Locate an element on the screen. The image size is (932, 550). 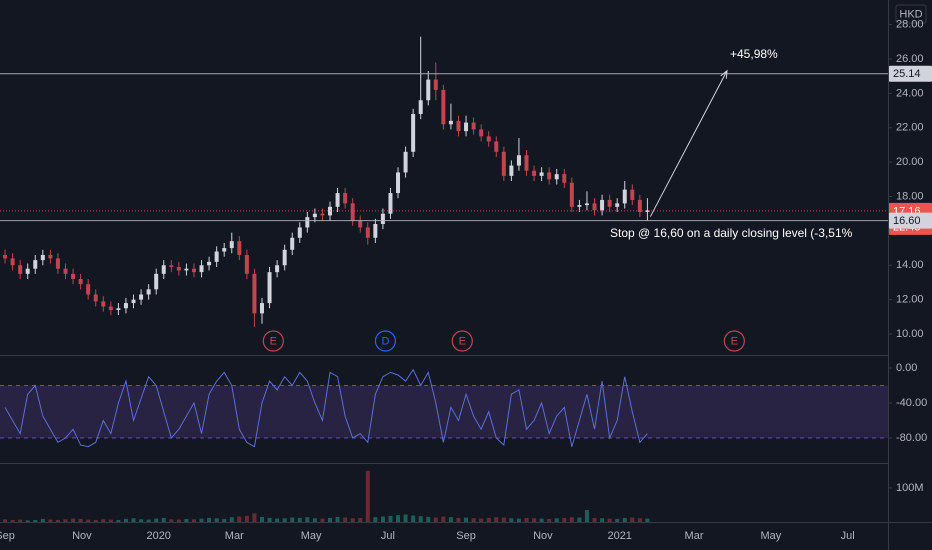
currency-box is located at coordinates (911, 14).